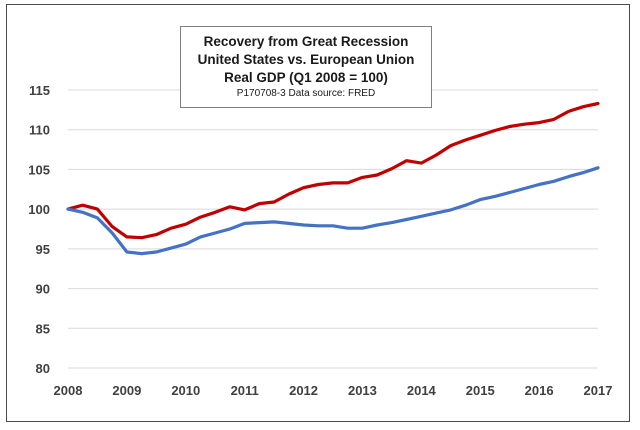 Image resolution: width=640 pixels, height=430 pixels. I want to click on x-tick-label: 2008, so click(68, 390).